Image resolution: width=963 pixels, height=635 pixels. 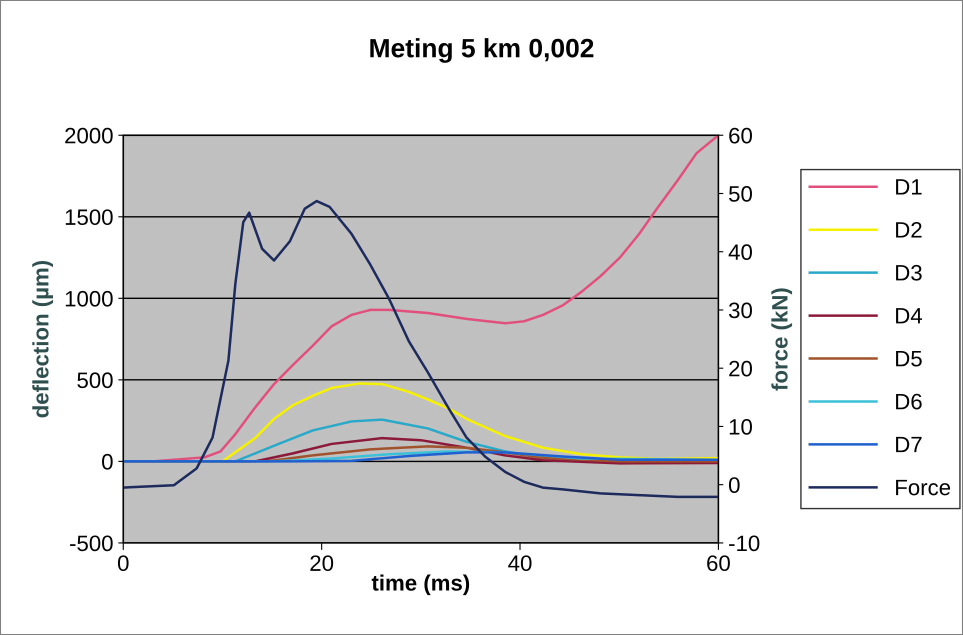 What do you see at coordinates (909, 444) in the screenshot?
I see `legend-label: D7` at bounding box center [909, 444].